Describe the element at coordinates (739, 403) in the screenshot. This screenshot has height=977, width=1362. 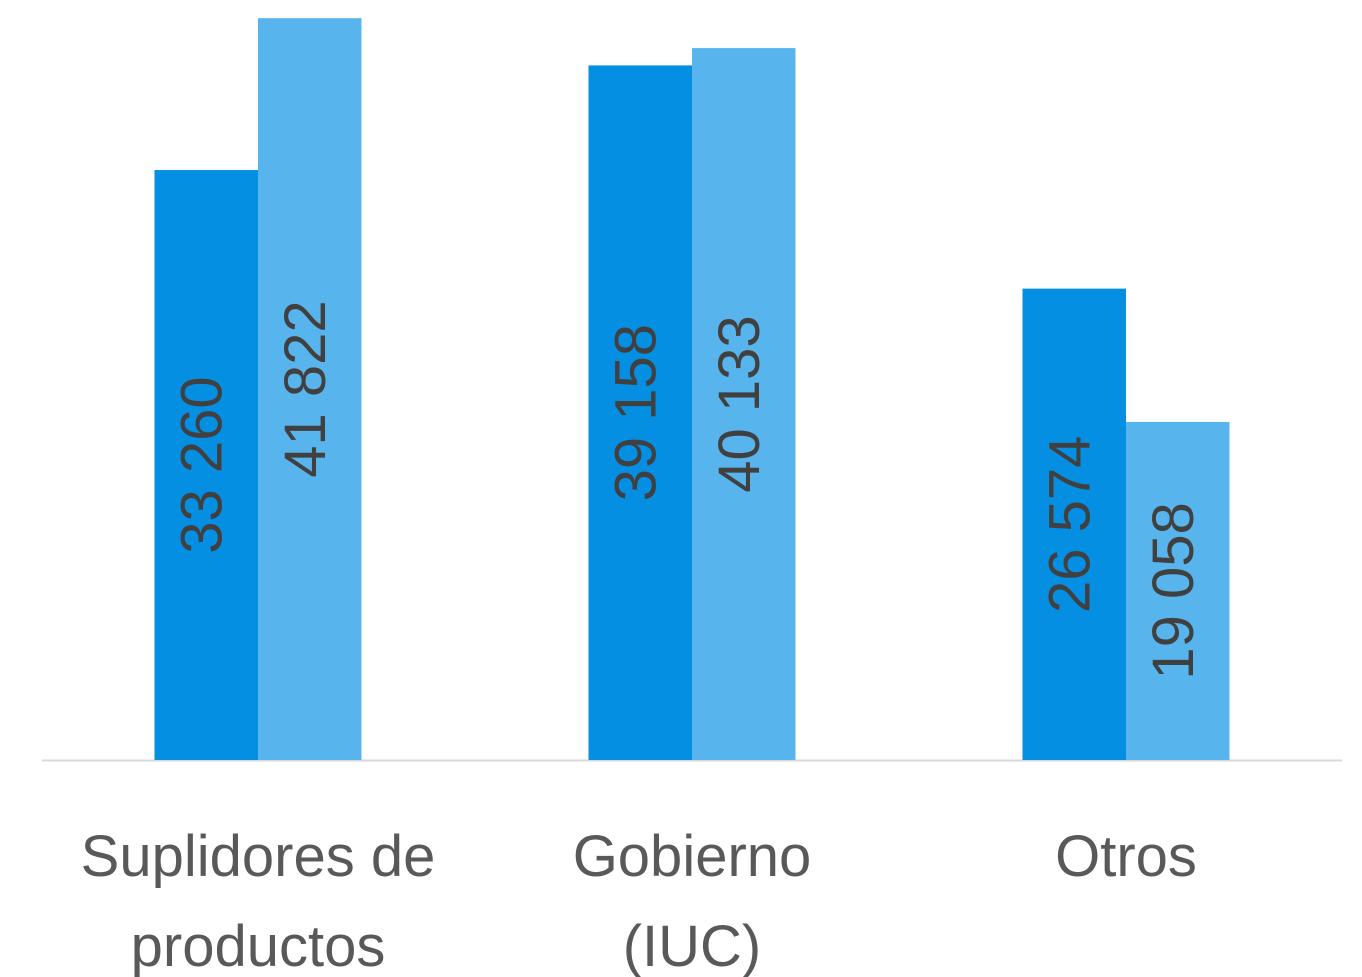
I see `data-label: 40 133` at that location.